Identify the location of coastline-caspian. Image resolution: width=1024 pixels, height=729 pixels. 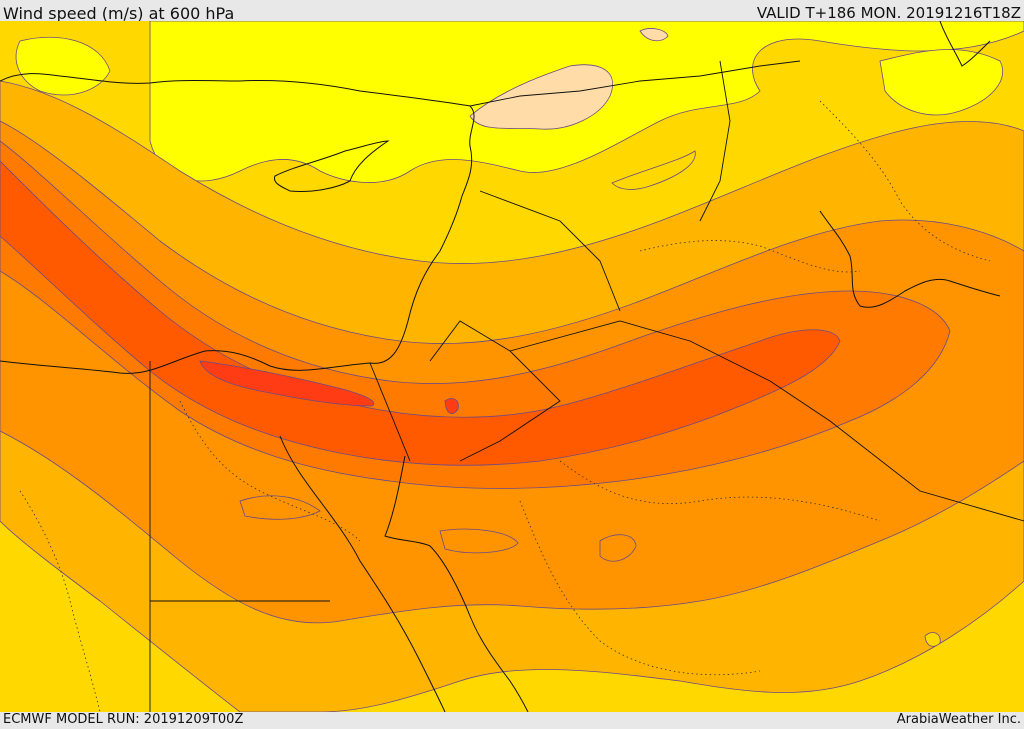
(965, 44).